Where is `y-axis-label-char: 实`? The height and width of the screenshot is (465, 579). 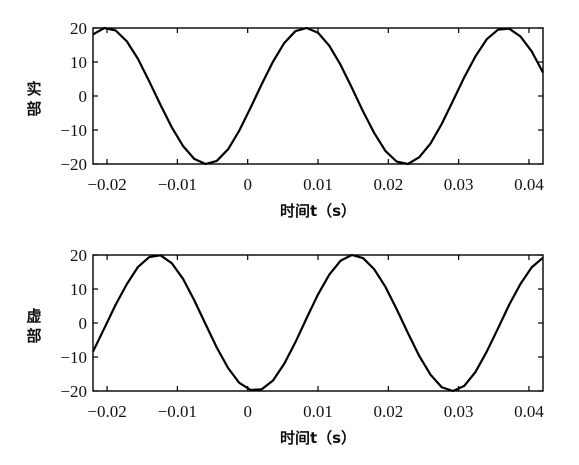
y-axis-label-char: 实 is located at coordinates (33, 89).